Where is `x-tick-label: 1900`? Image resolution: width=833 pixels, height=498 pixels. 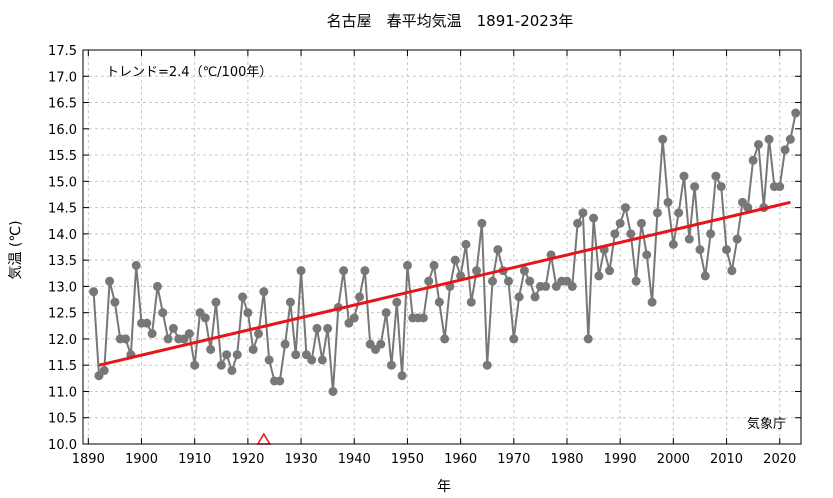 x-tick-label: 1900 is located at coordinates (141, 459).